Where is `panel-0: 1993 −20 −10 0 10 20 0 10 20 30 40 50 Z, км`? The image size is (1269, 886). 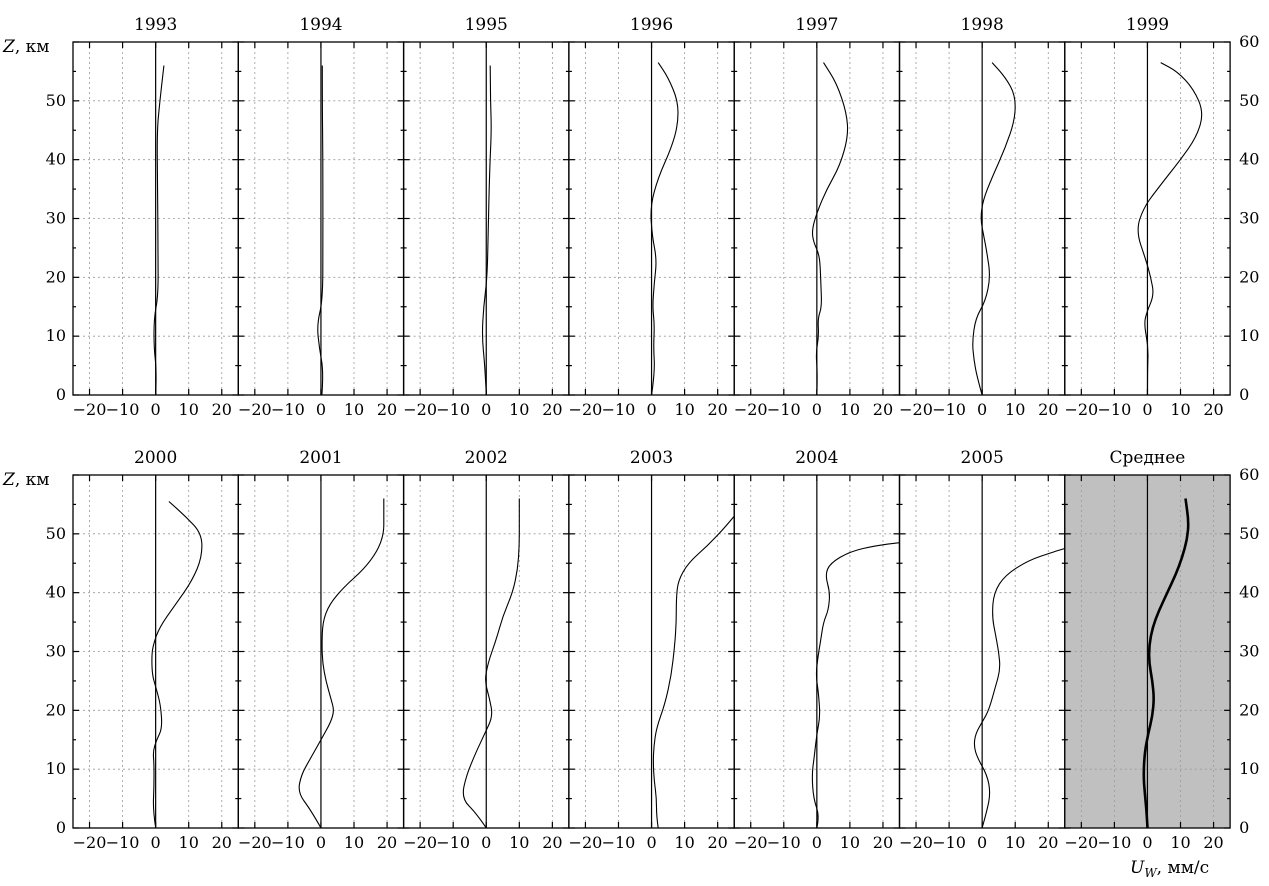
panel-0: 1993 −20 −10 0 10 20 0 10 20 30 40 50 Z, км is located at coordinates (120, 217).